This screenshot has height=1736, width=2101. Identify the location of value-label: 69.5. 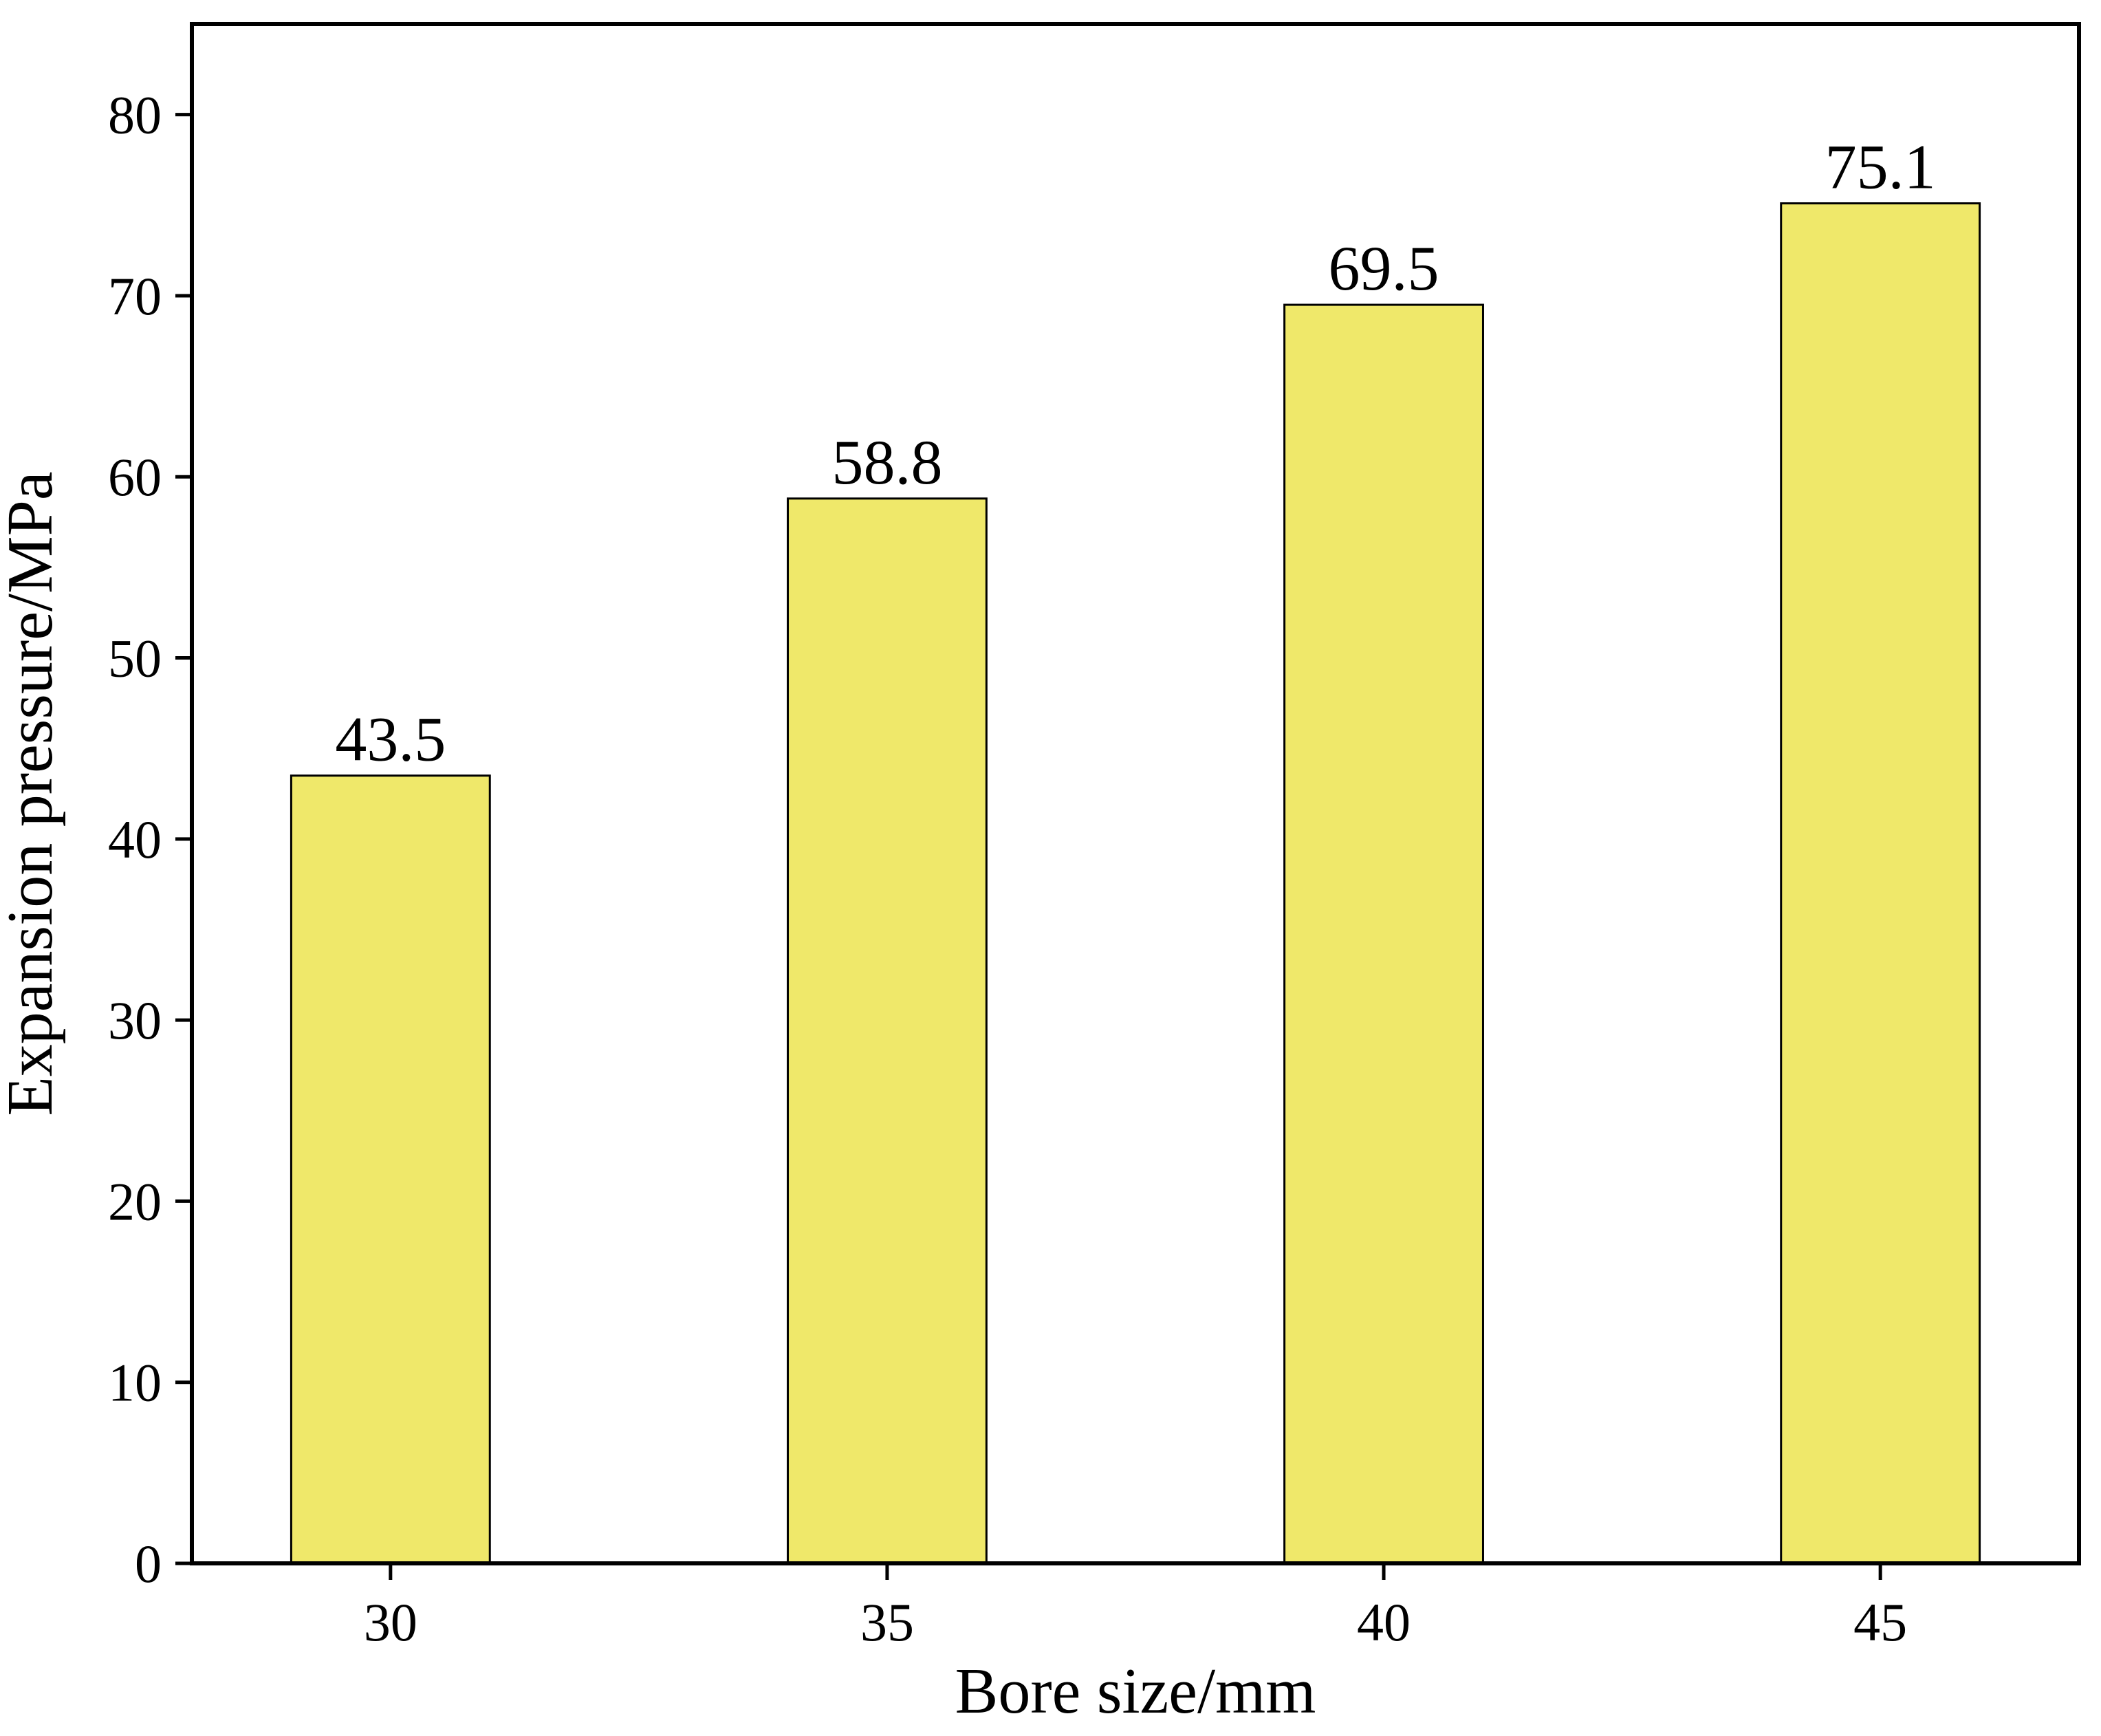
(1384, 268).